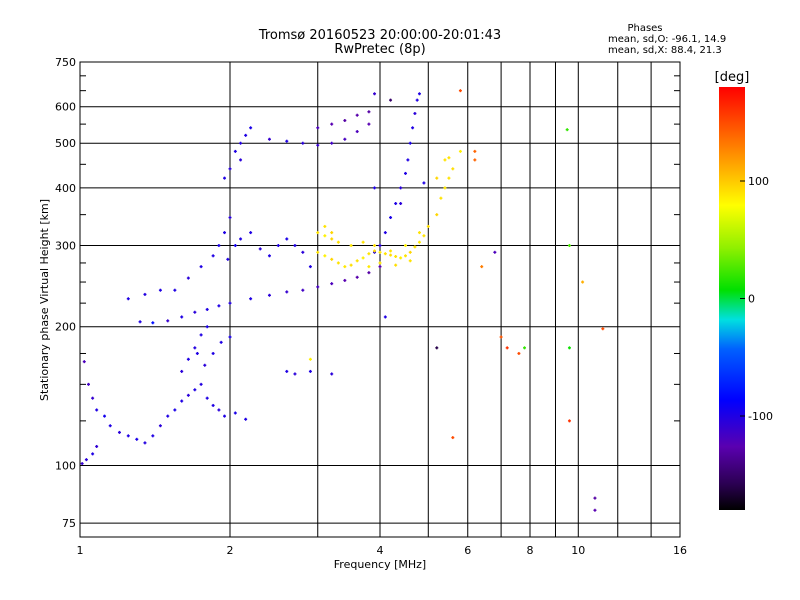 Image resolution: width=800 pixels, height=600 pixels. I want to click on y-tick-label: 200, so click(65, 327).